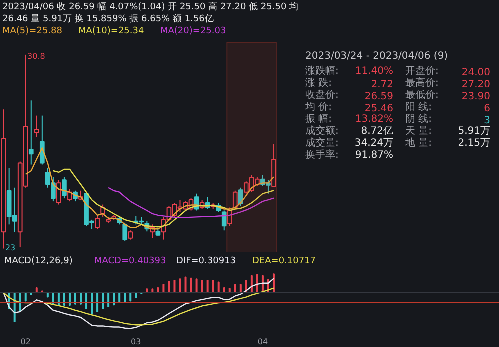 The height and width of the screenshot is (347, 499). What do you see at coordinates (474, 143) in the screenshot?
I see `text: 2.15万` at bounding box center [474, 143].